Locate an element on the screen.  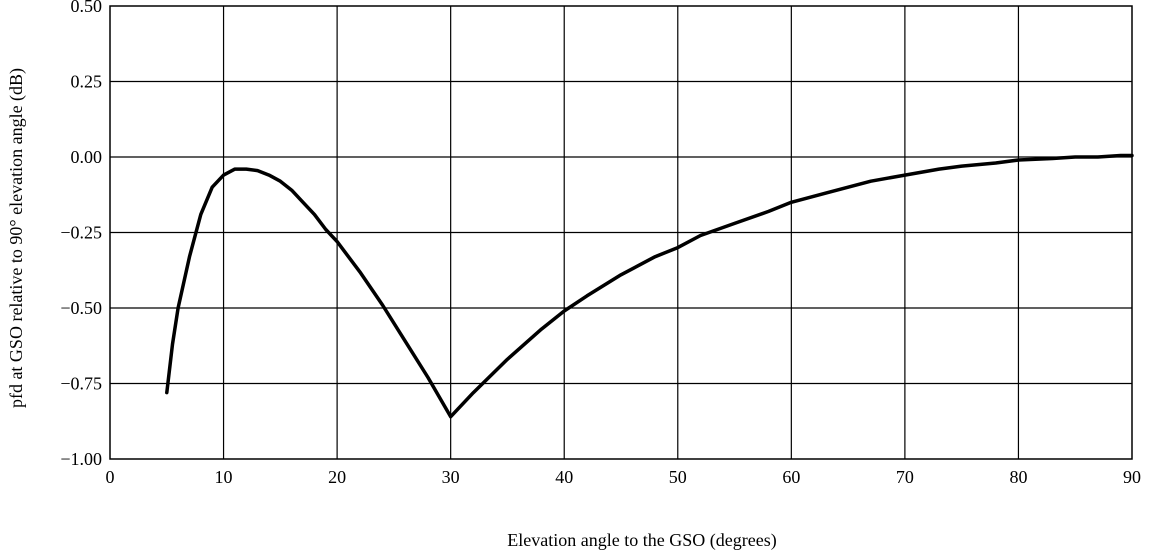
x-tick-label: 30 is located at coordinates (451, 477).